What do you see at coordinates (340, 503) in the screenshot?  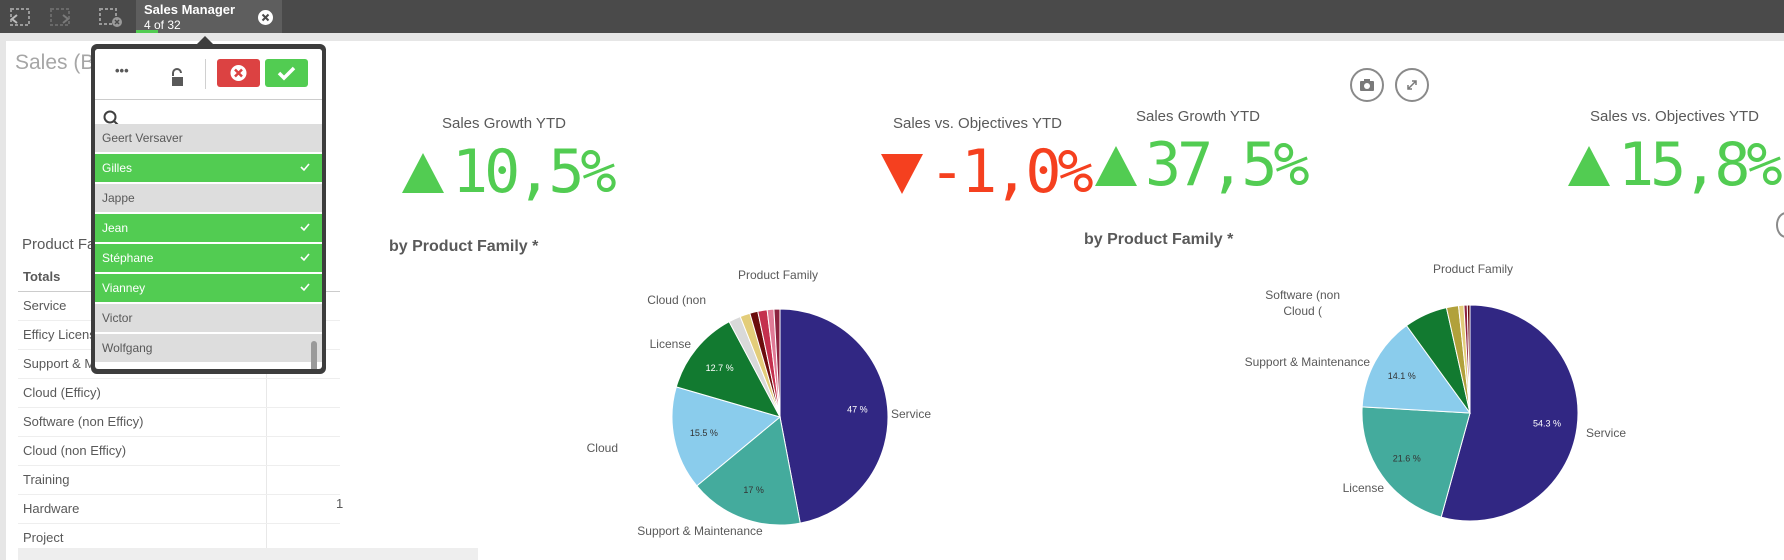 I see `table-cell-value: 1` at bounding box center [340, 503].